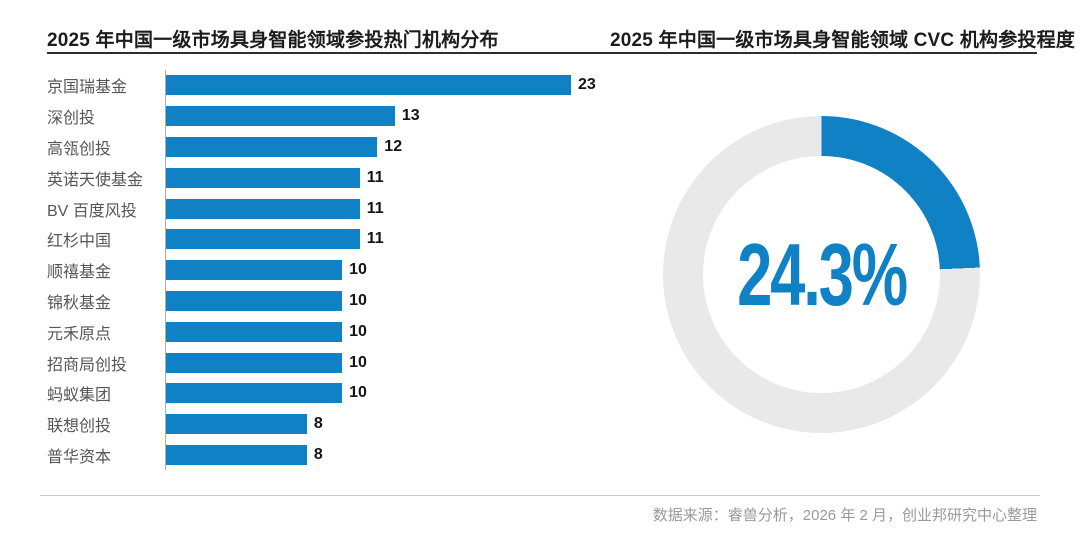 This screenshot has width=1080, height=534. I want to click on bar-row: 京国瑞基金 23, so click(327, 85).